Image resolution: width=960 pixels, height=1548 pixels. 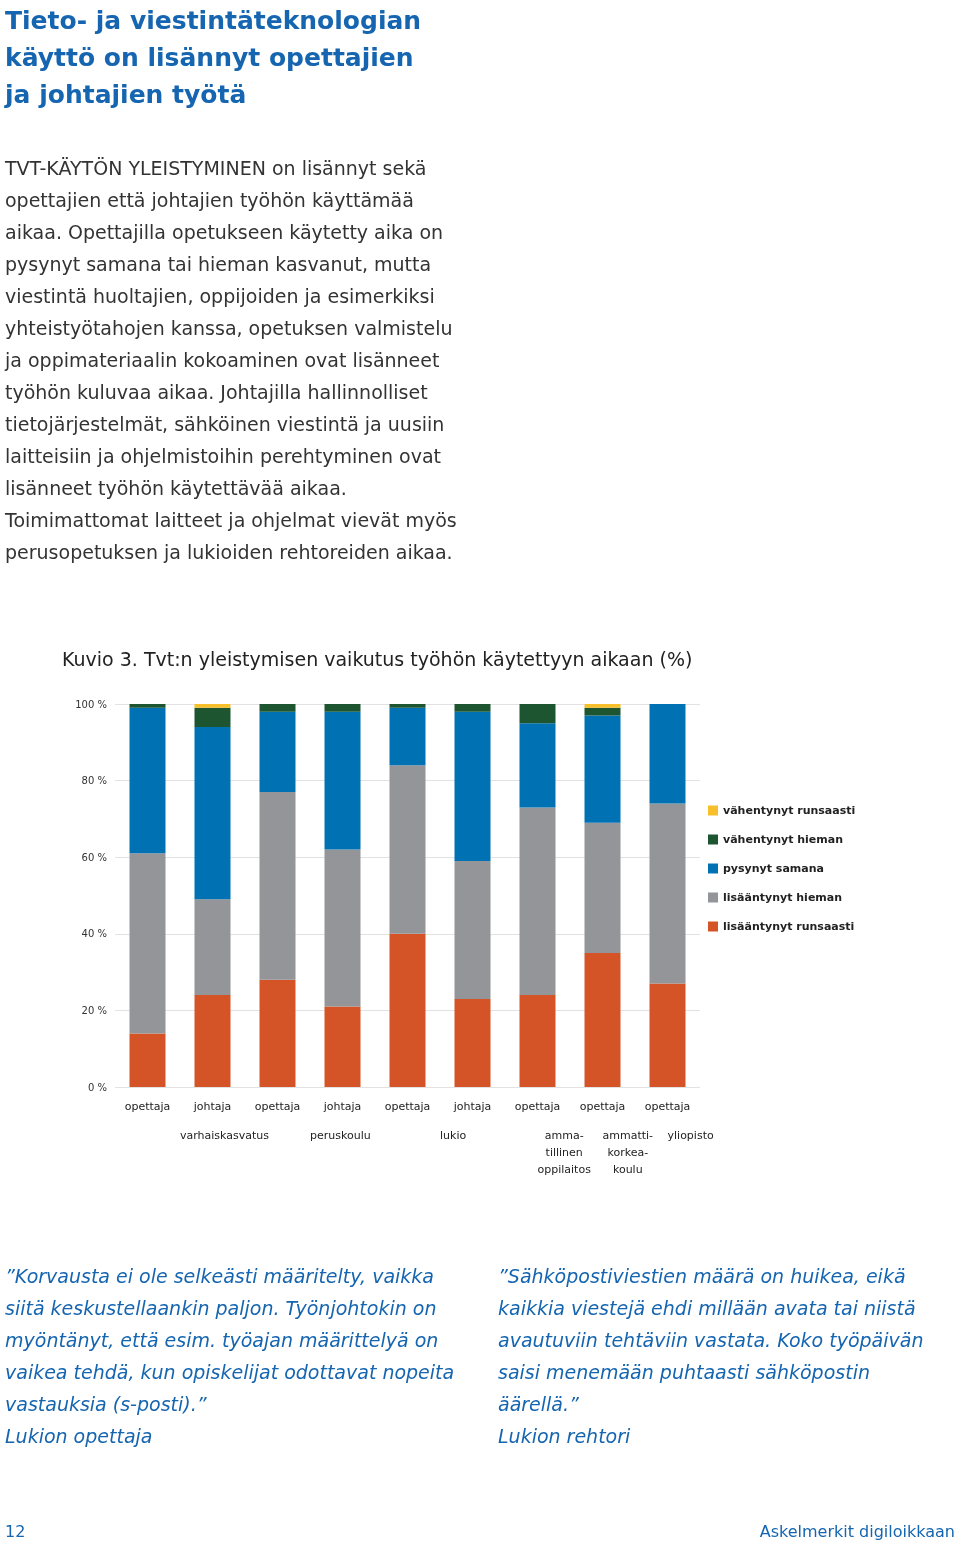 I want to click on y-tick-label: 40 %, so click(x=94, y=934).